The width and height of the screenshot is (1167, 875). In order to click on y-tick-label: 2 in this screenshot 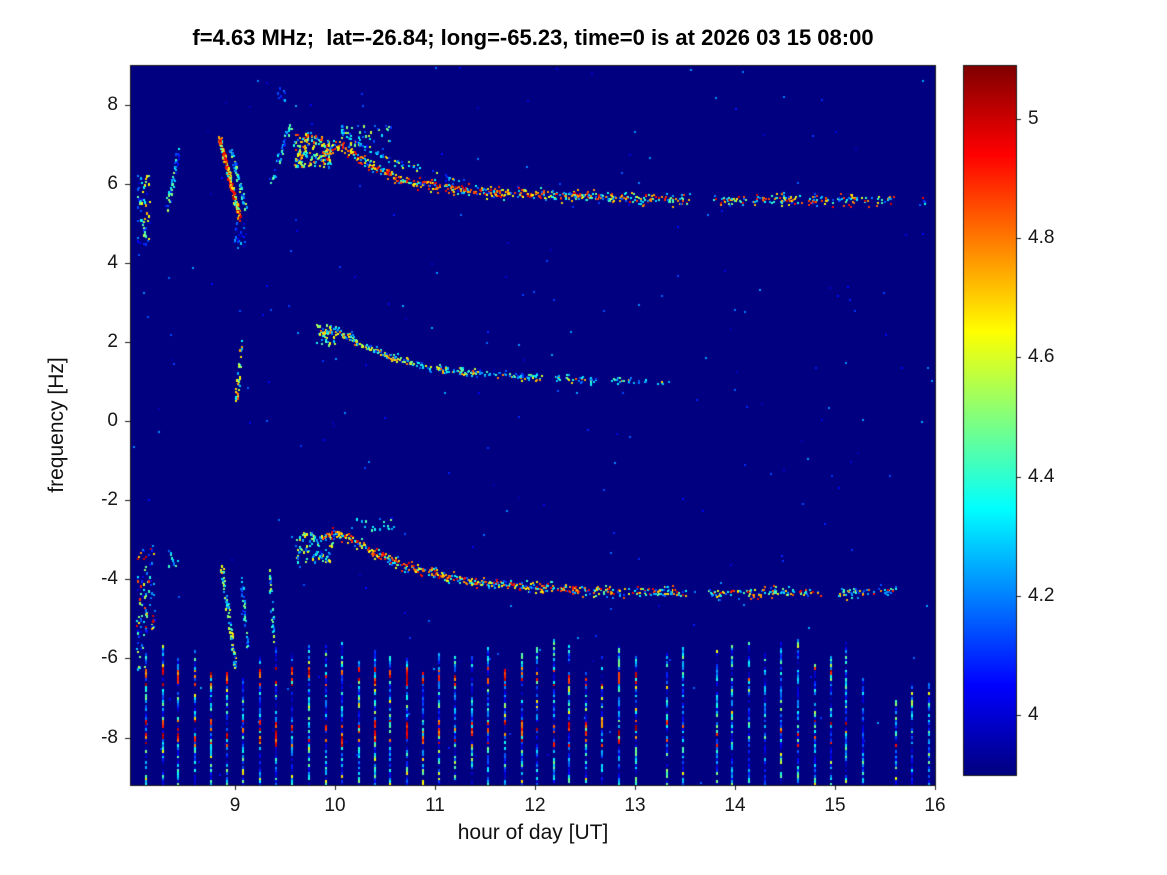, I will do `click(112, 341)`.